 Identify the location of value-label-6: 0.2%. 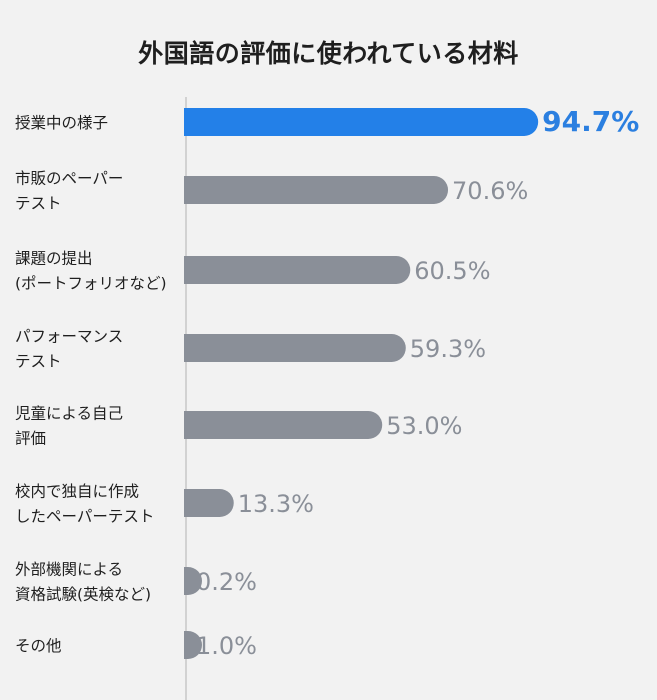
(226, 582).